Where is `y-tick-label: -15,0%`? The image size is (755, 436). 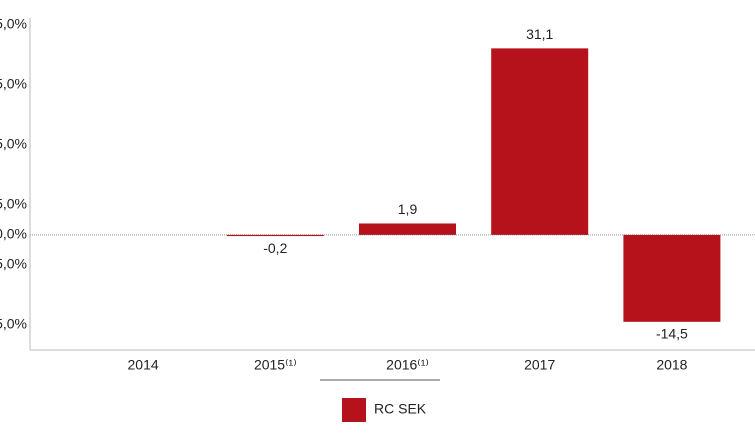
y-tick-label: -15,0% is located at coordinates (13, 324).